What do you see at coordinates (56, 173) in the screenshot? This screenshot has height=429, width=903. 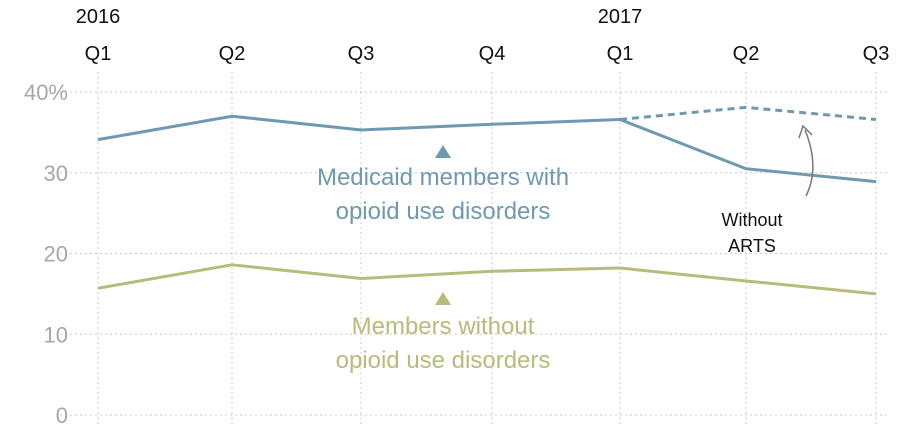 I see `y-tick-label: 30` at bounding box center [56, 173].